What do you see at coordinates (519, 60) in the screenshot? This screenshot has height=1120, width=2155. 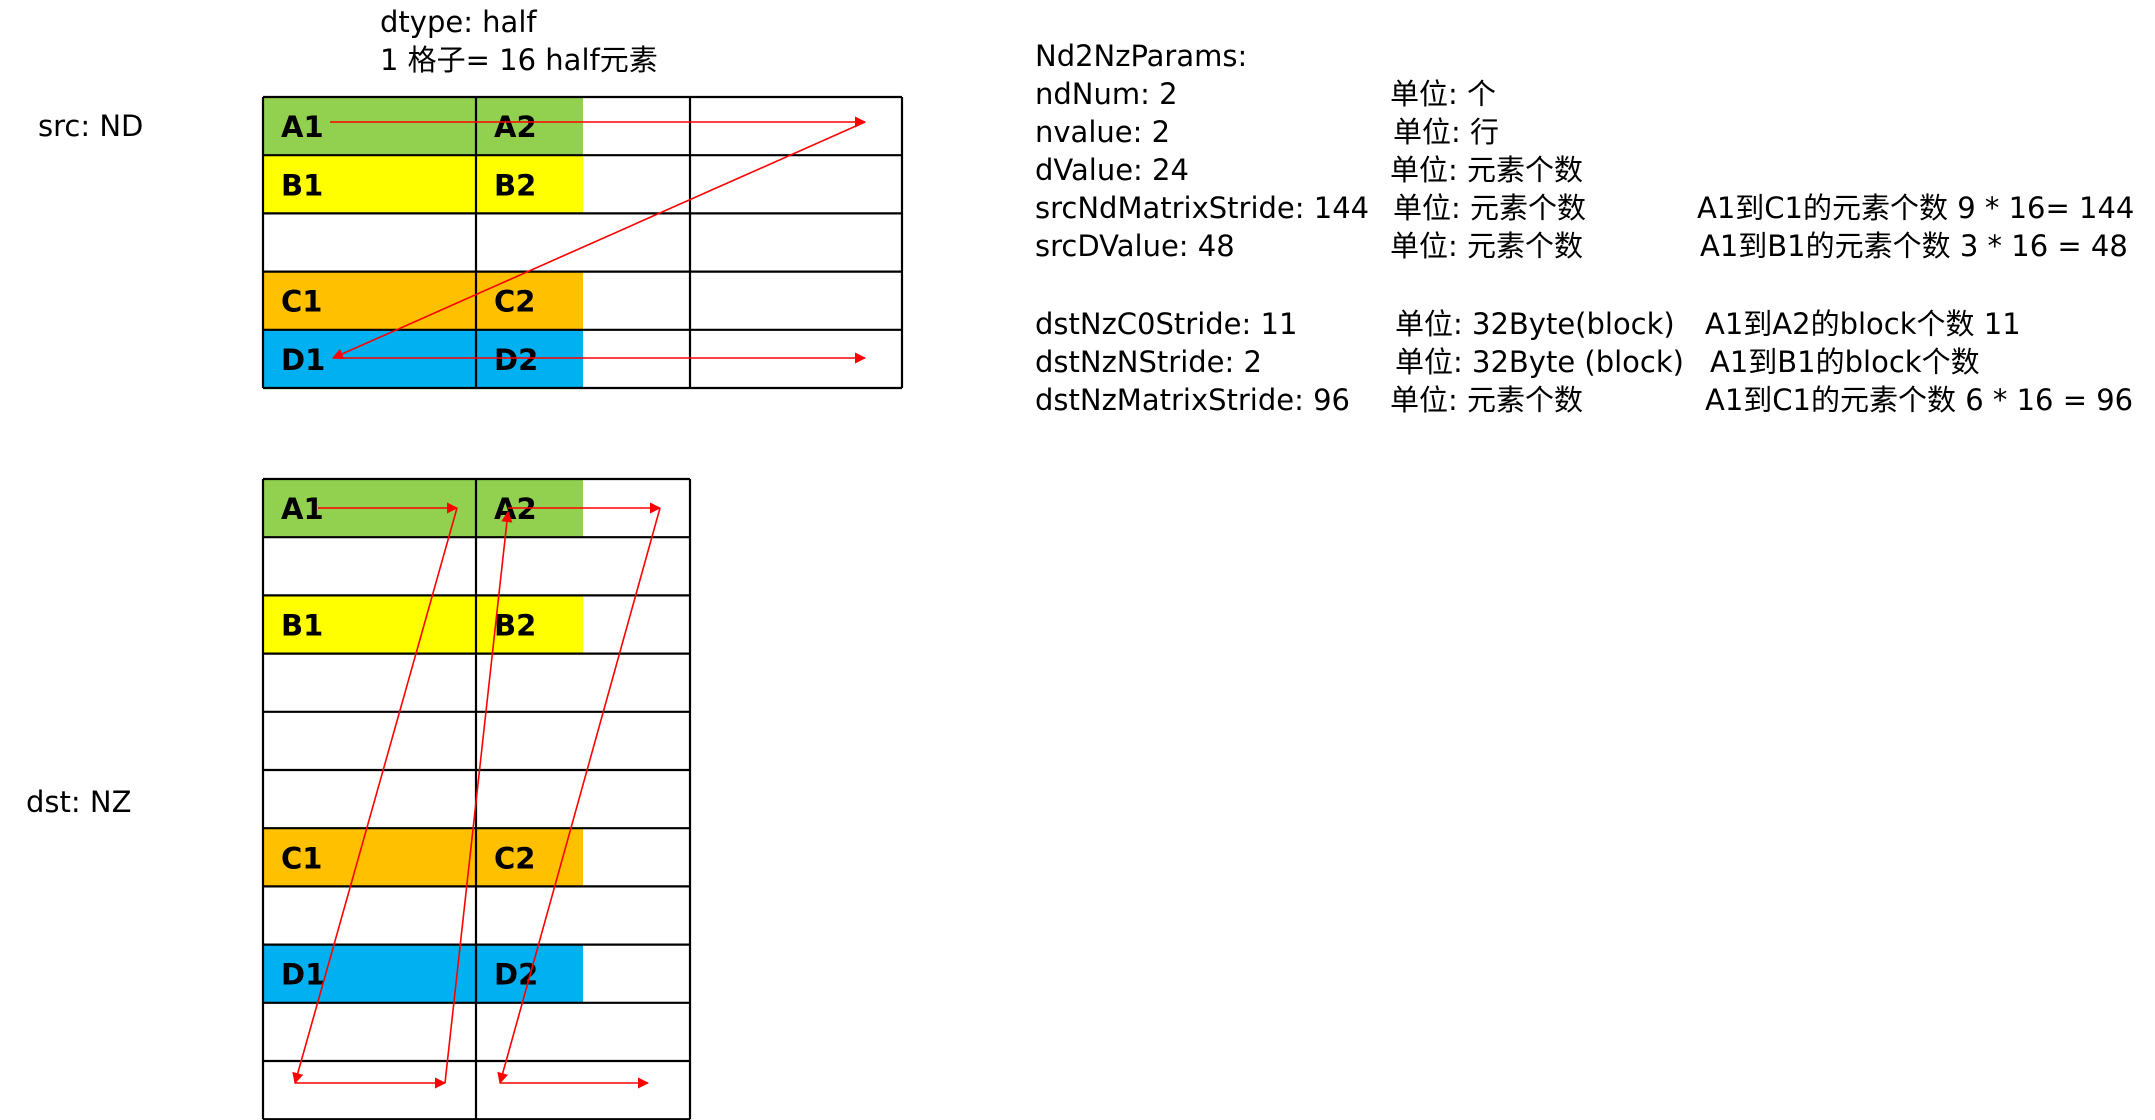 I see `cell-size-label: 1 格子= 16 half元素` at bounding box center [519, 60].